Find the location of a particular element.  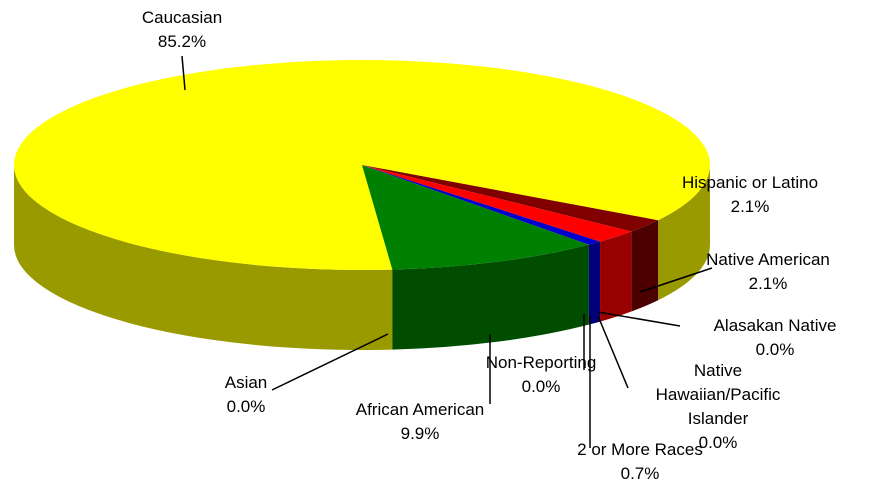

value-label: 9.9% is located at coordinates (420, 433).